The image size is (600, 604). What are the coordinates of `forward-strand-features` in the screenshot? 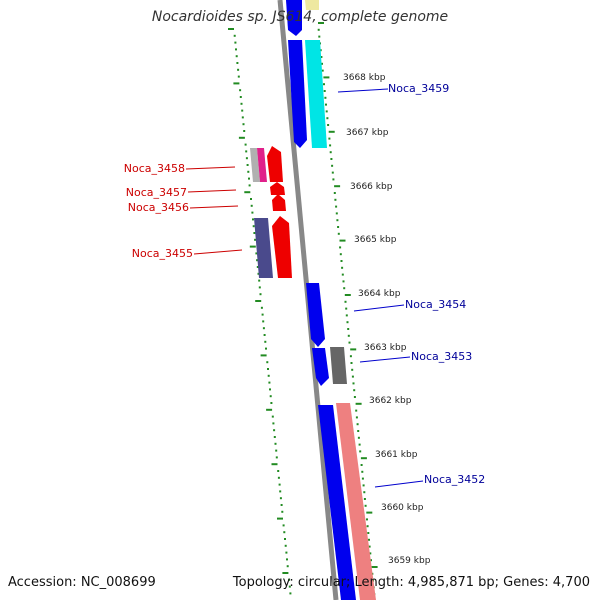 It's located at (331, 300).